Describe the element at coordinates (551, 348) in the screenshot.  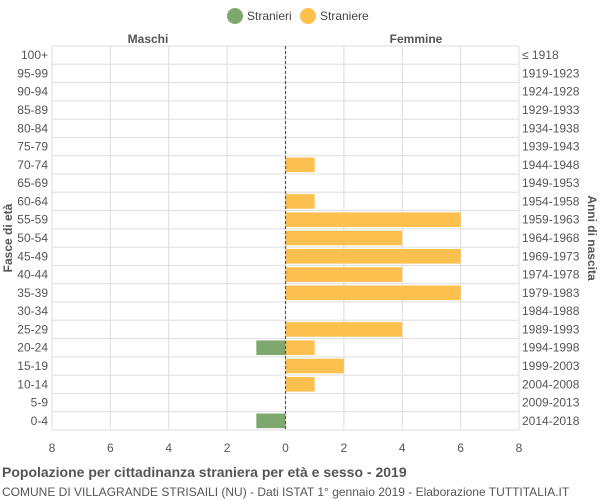
I see `birth-year-label: 1994-1998` at that location.